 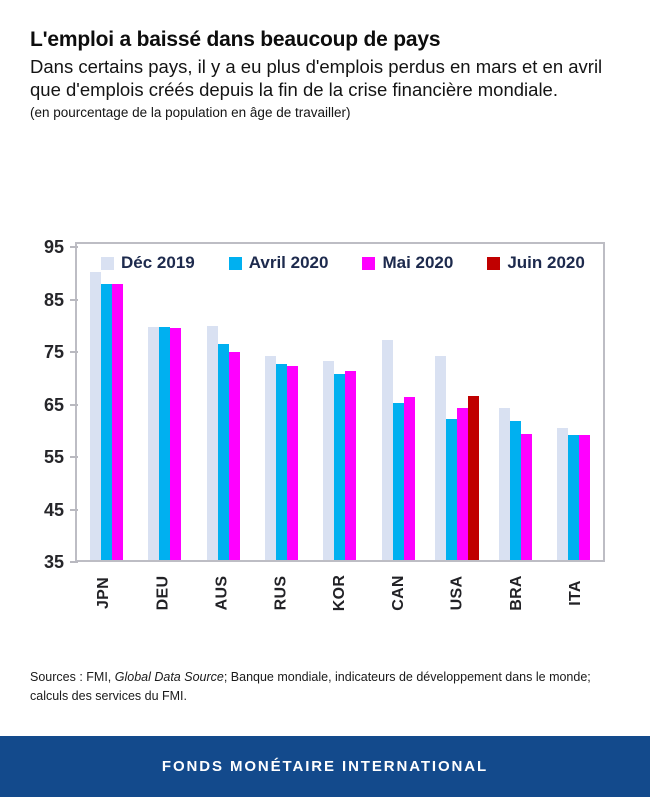 I want to click on bar-group-ita, so click(x=574, y=494).